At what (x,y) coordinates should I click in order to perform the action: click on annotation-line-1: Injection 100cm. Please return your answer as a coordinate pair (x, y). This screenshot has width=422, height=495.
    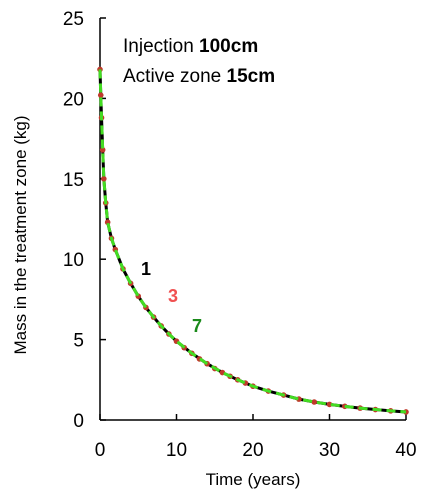
    Looking at the image, I should click on (190, 46).